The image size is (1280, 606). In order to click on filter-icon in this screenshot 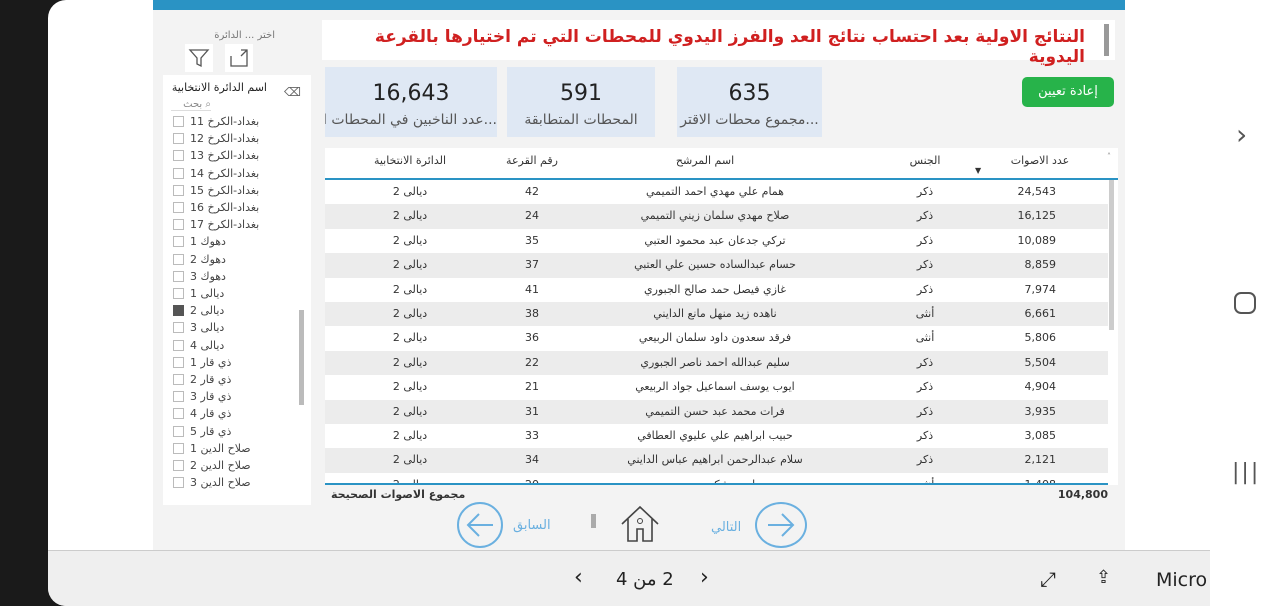, I will do `click(199, 58)`.